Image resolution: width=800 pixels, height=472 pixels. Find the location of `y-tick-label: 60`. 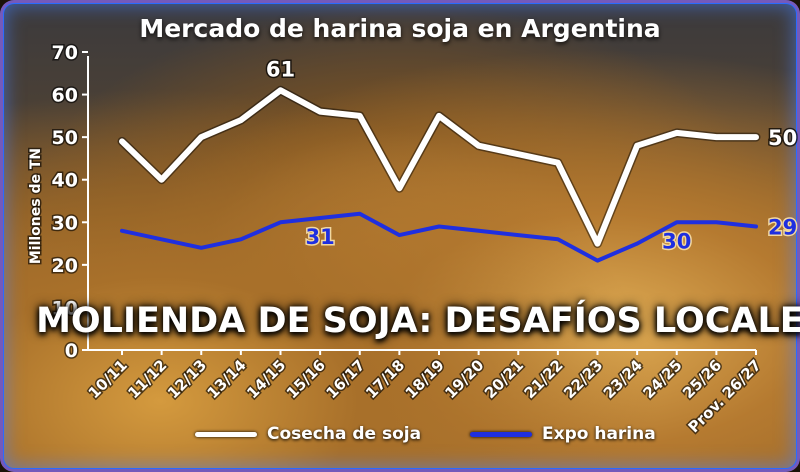

y-tick-label: 60 is located at coordinates (65, 96).